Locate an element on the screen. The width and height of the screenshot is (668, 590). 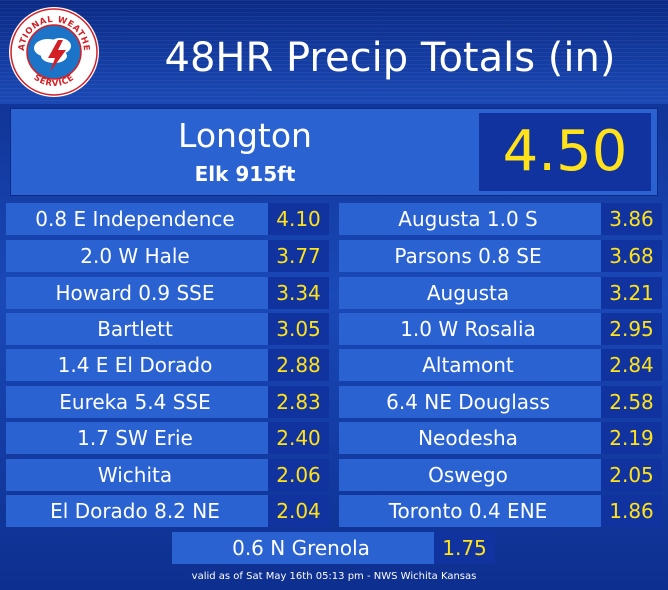
station-row: Parsons 0.8 SE 3.68 is located at coordinates (500, 256).